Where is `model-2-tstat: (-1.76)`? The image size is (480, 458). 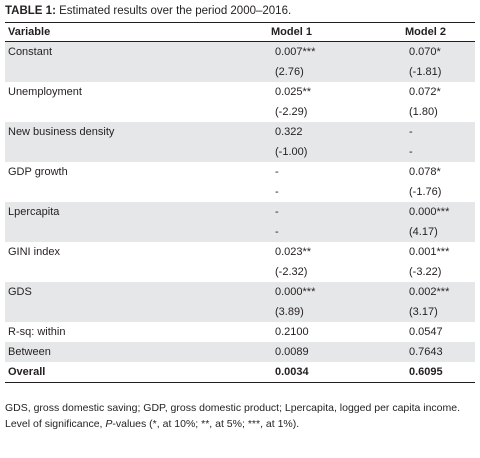
model-2-tstat: (-1.76) is located at coordinates (425, 192).